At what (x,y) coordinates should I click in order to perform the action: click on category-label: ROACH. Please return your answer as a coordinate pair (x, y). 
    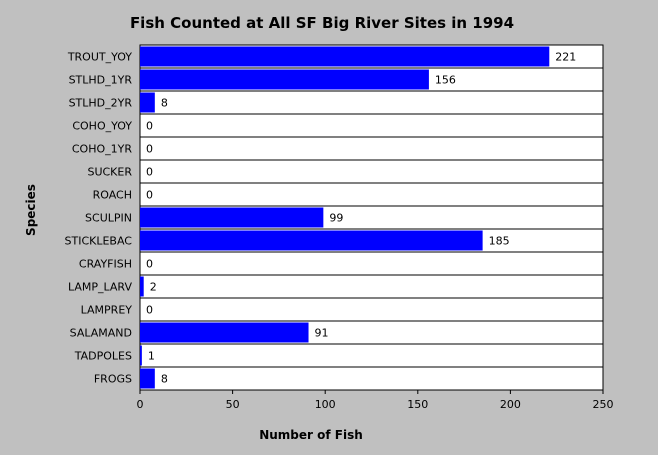
    Looking at the image, I should click on (112, 195).